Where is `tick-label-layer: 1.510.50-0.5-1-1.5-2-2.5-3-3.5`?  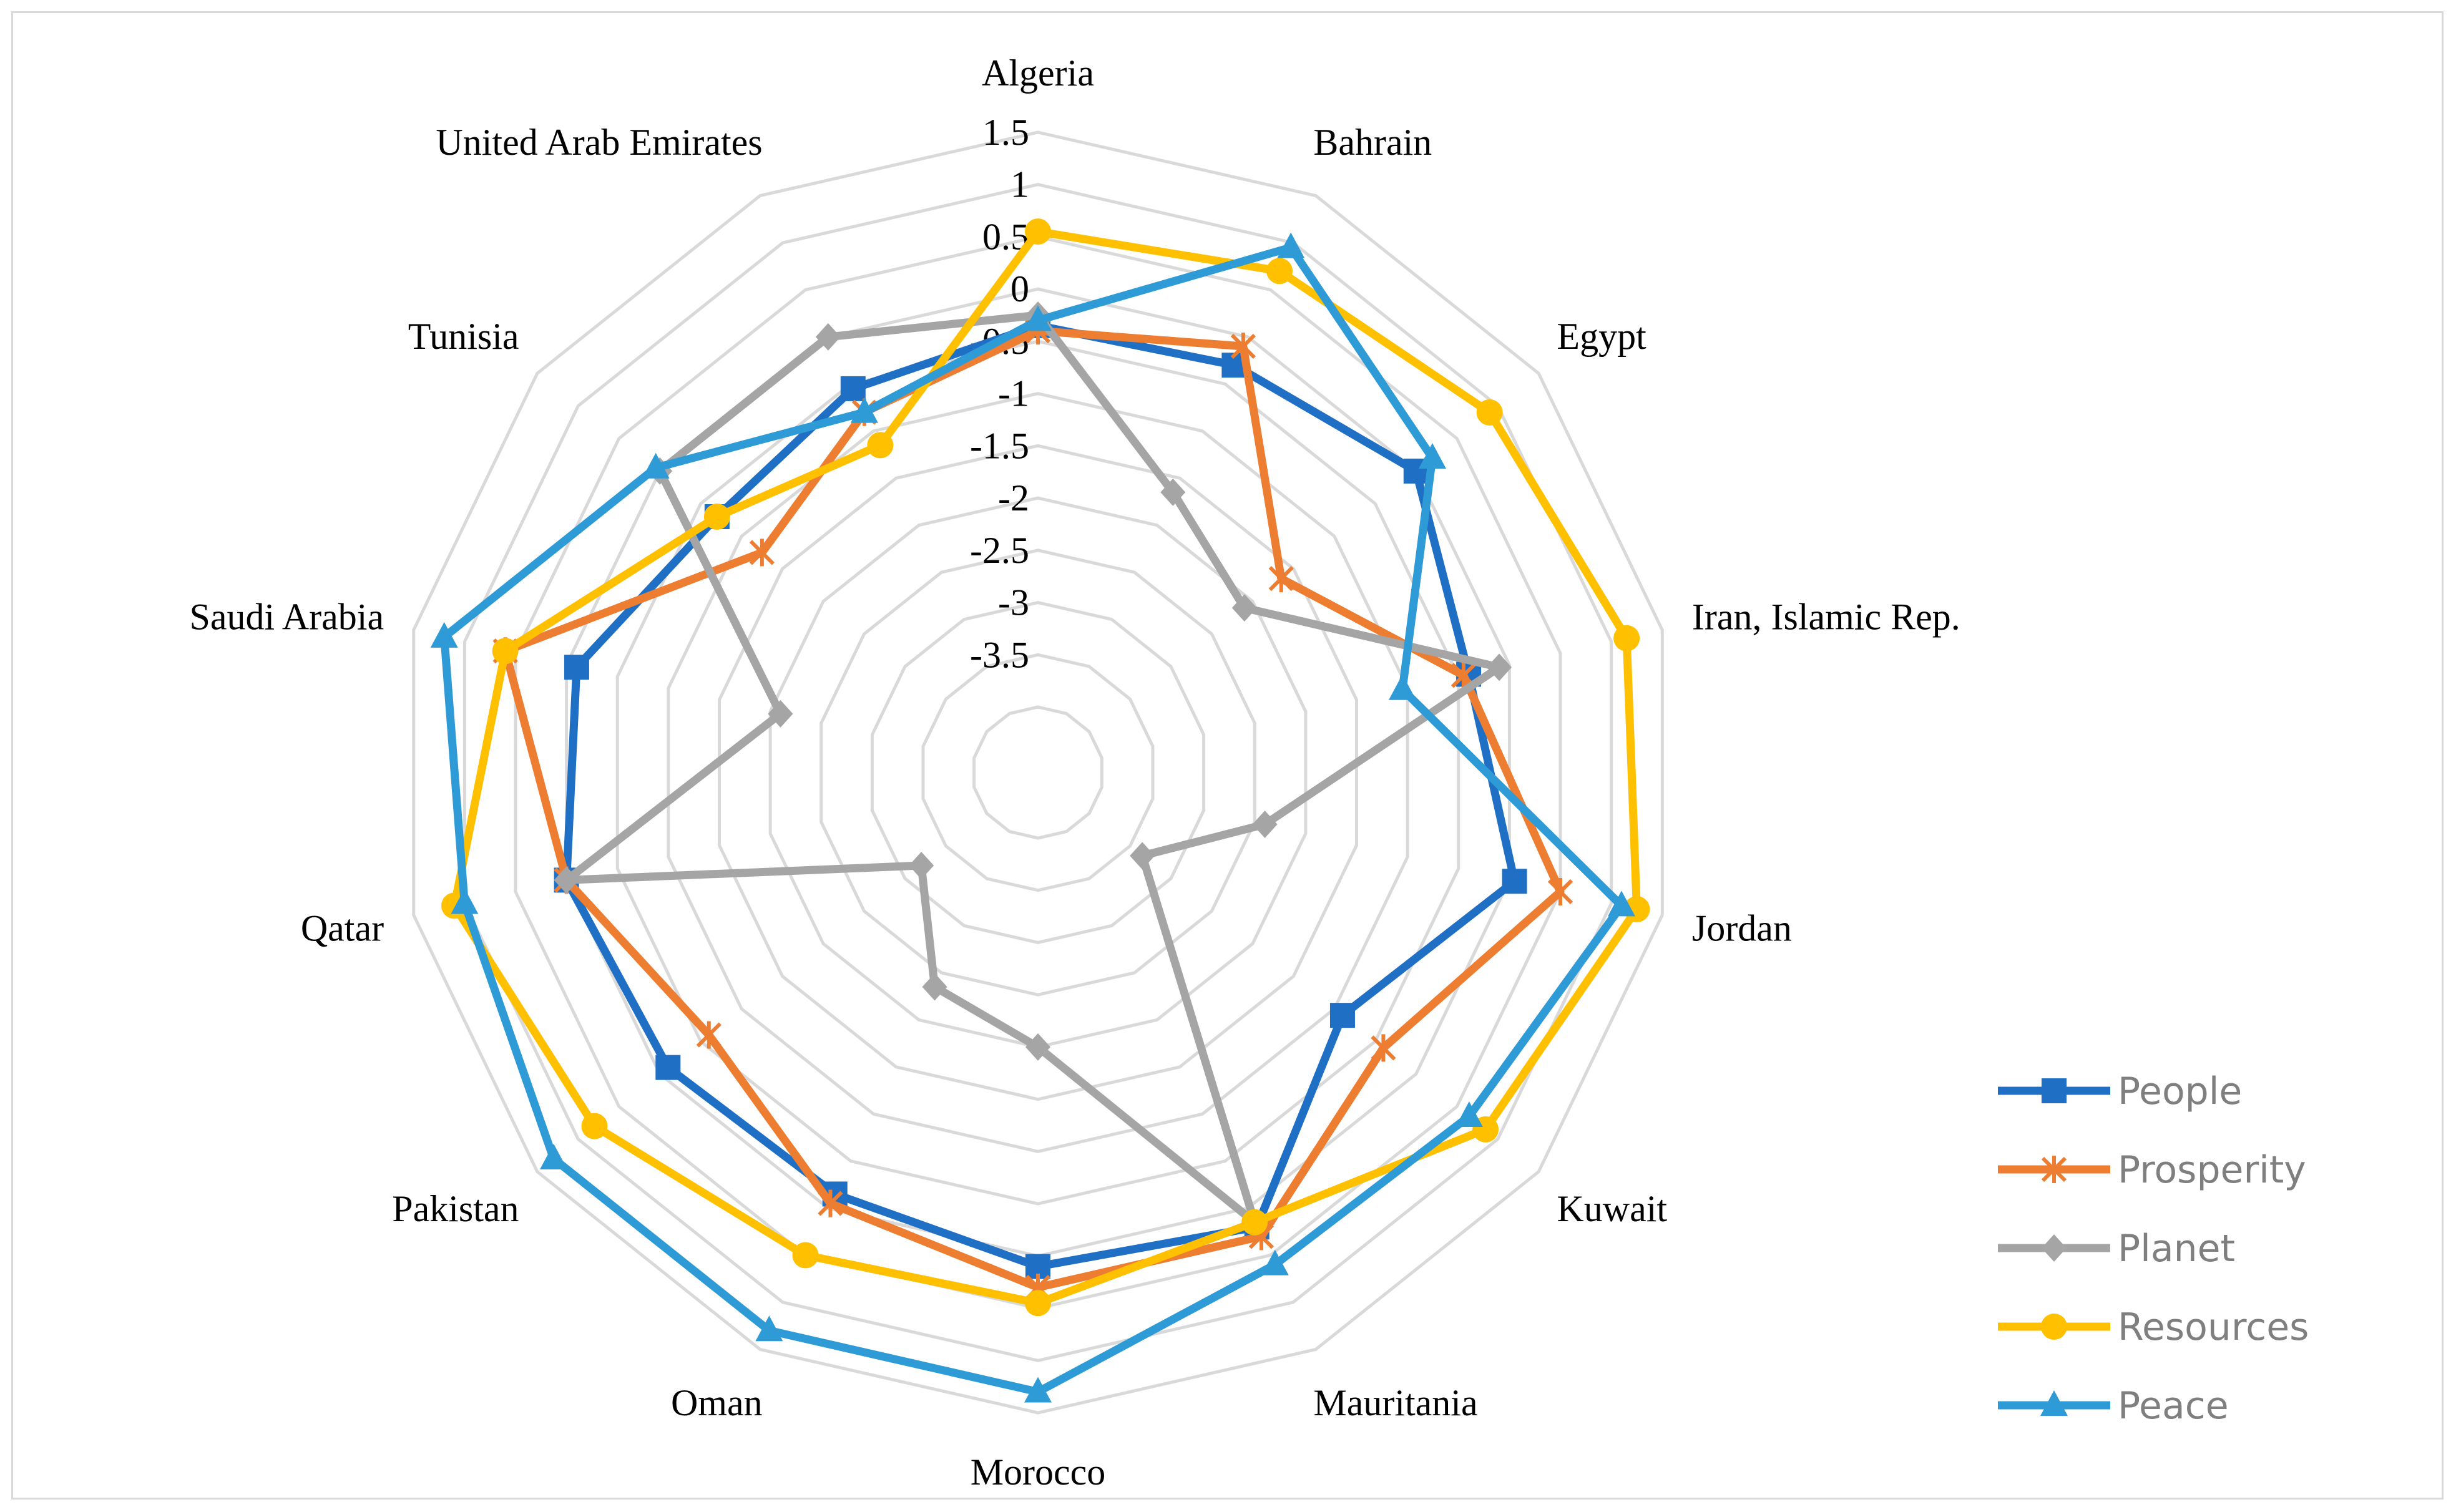 tick-label-layer: 1.510.50-0.5-1-1.5-2-2.5-3-3.5 is located at coordinates (1000, 393).